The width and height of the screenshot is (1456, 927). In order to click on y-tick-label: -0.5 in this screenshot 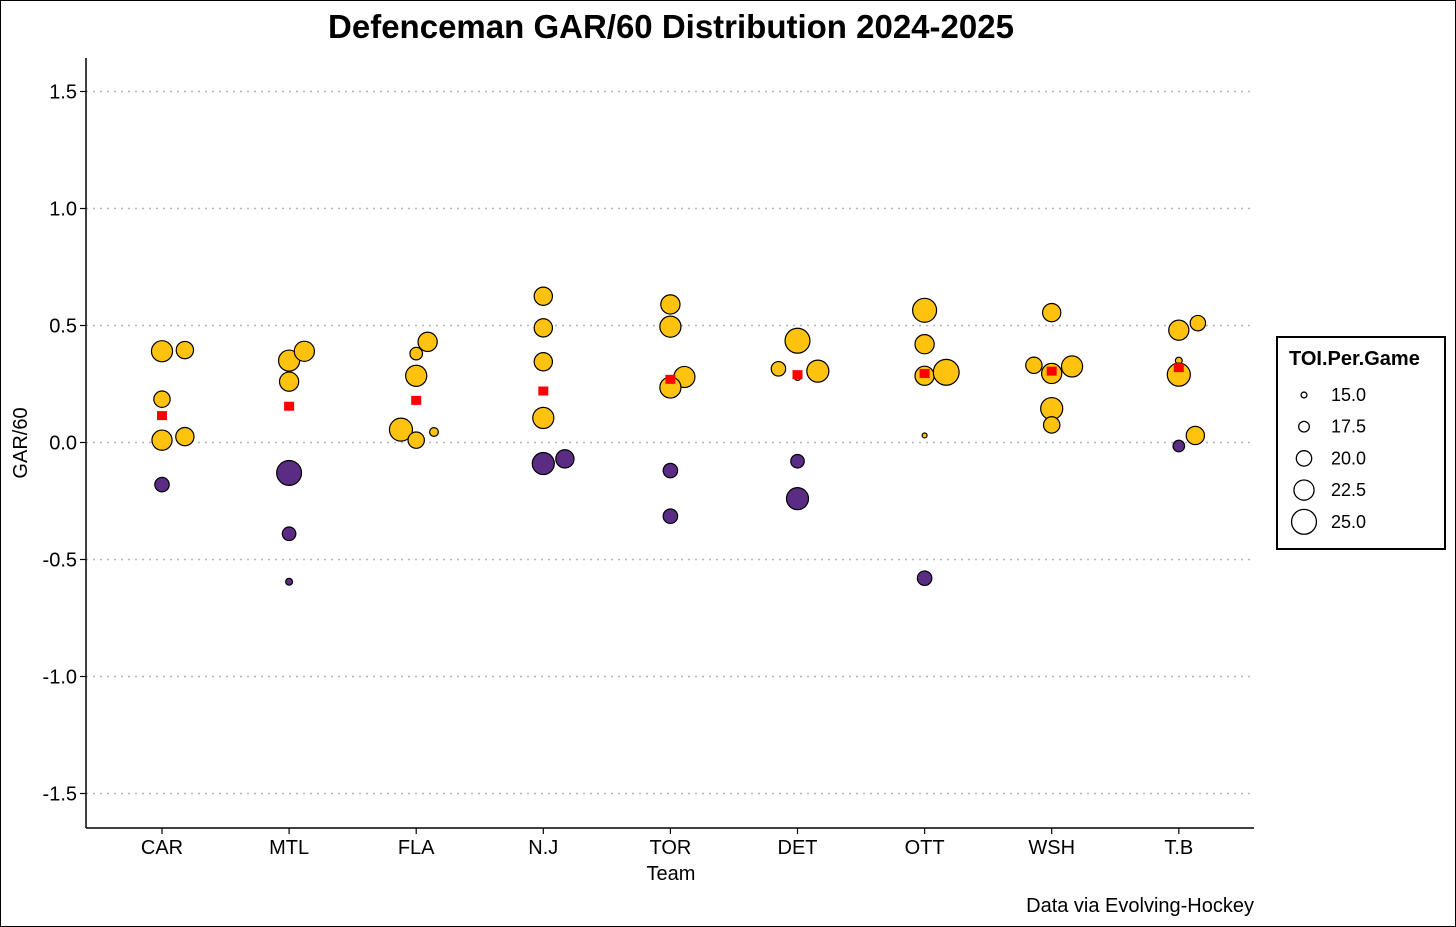, I will do `click(60, 561)`.